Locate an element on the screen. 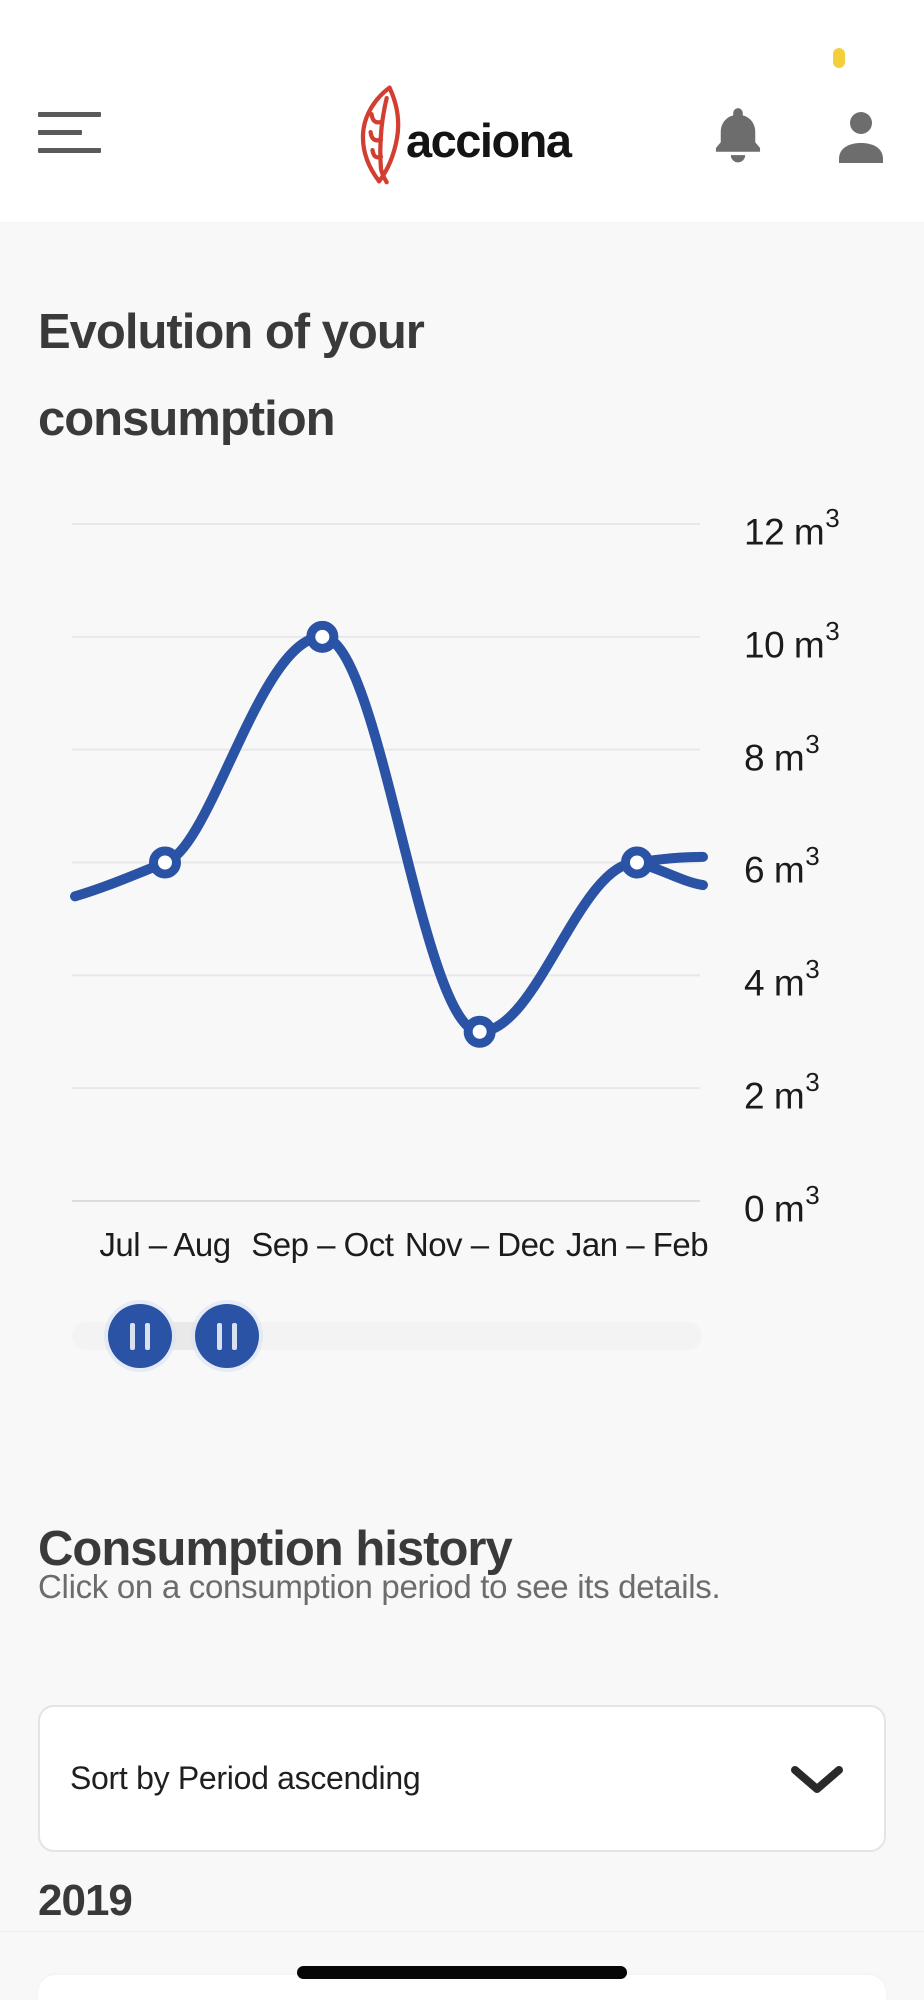 The width and height of the screenshot is (924, 2000). bell-icon is located at coordinates (738, 135).